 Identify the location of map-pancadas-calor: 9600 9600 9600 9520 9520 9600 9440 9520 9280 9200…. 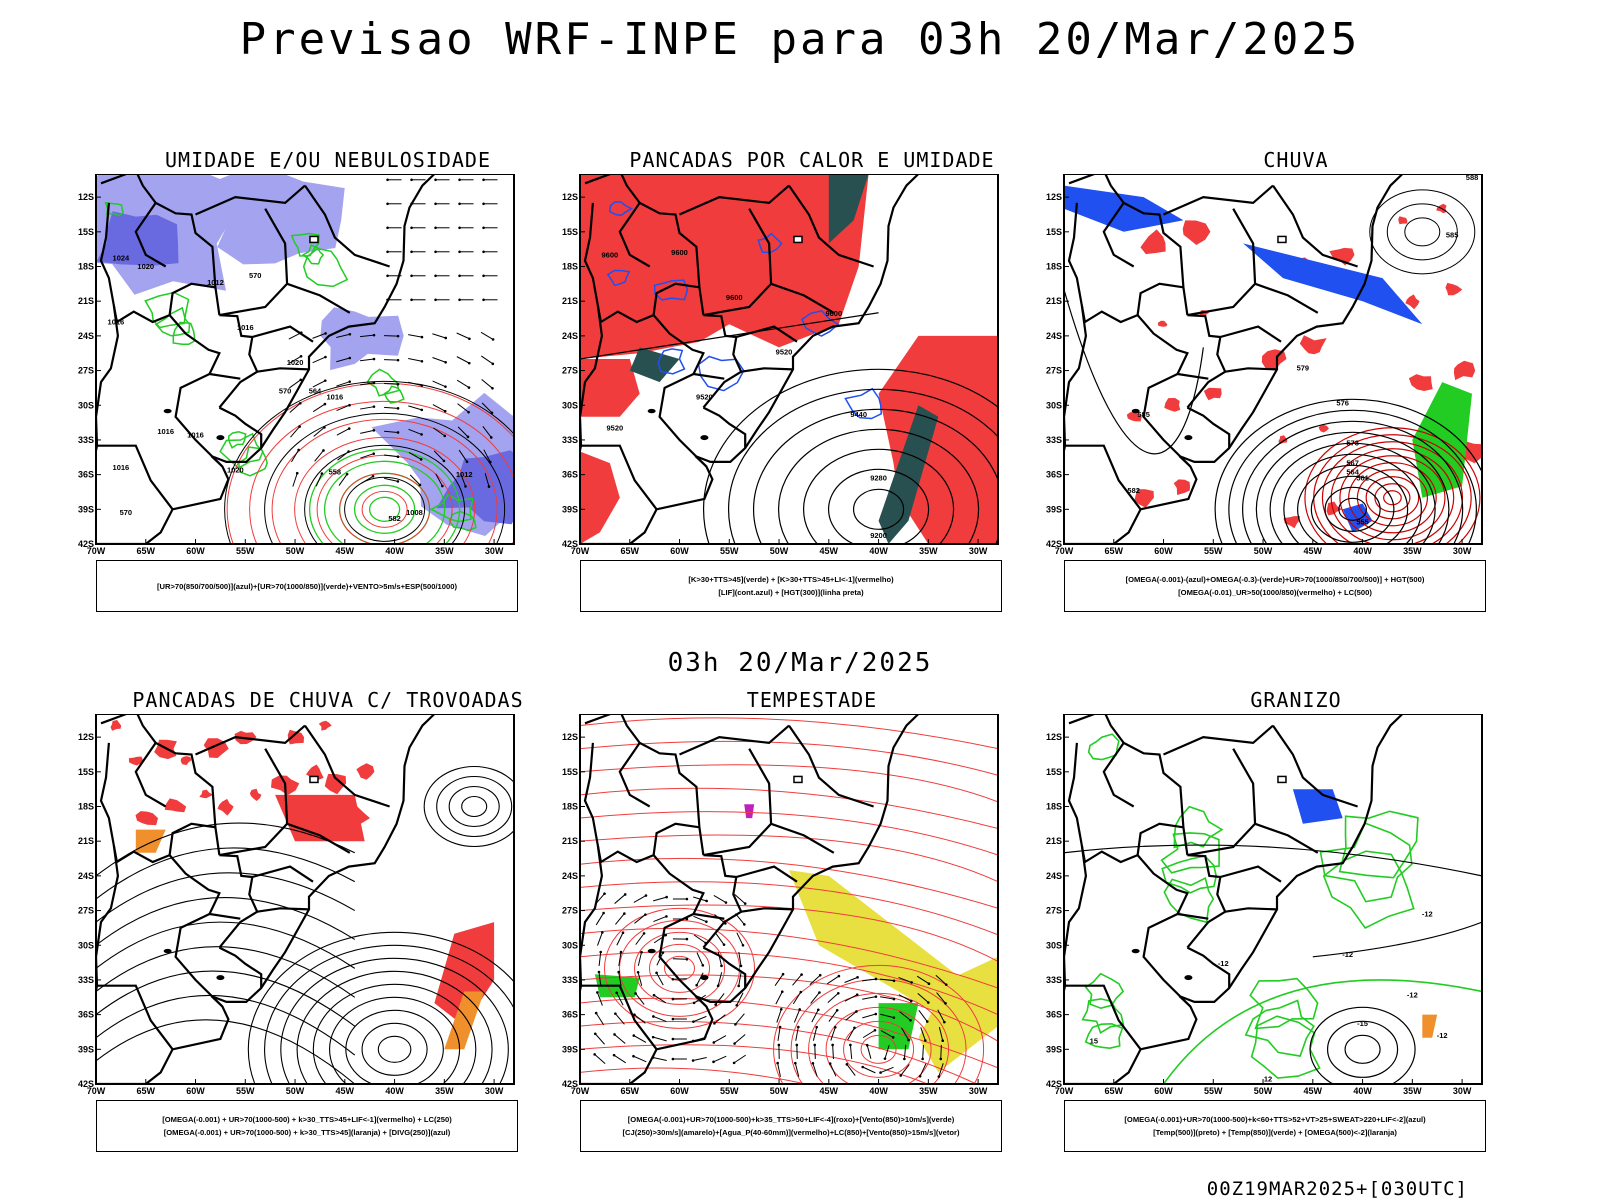
(822, 369).